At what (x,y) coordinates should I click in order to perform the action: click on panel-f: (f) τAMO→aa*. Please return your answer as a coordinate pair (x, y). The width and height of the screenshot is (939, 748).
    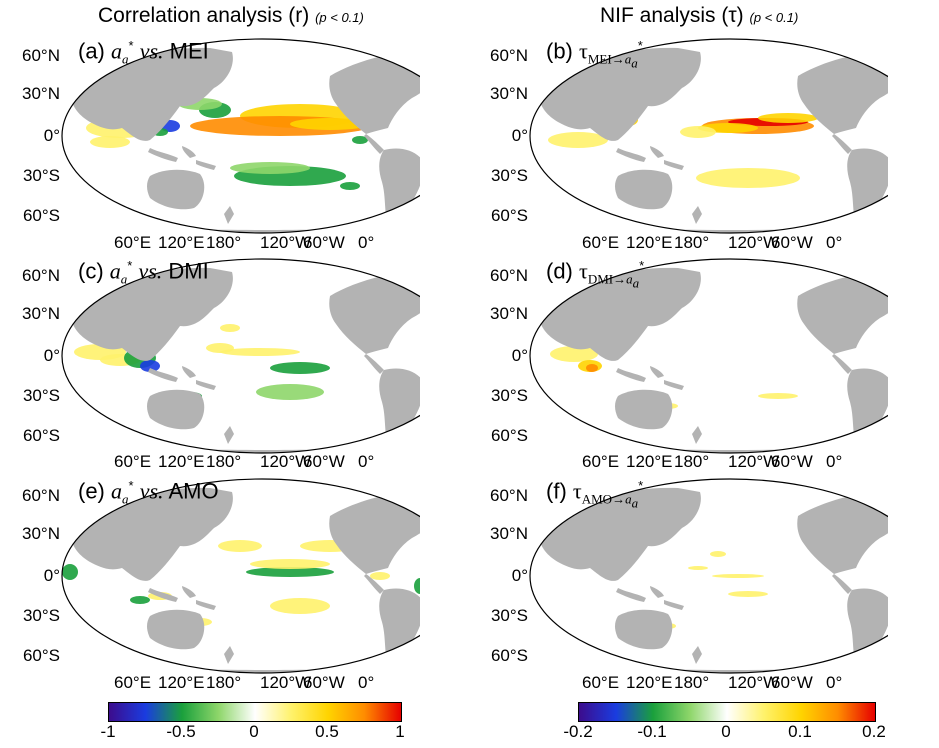
    Looking at the image, I should click on (678, 578).